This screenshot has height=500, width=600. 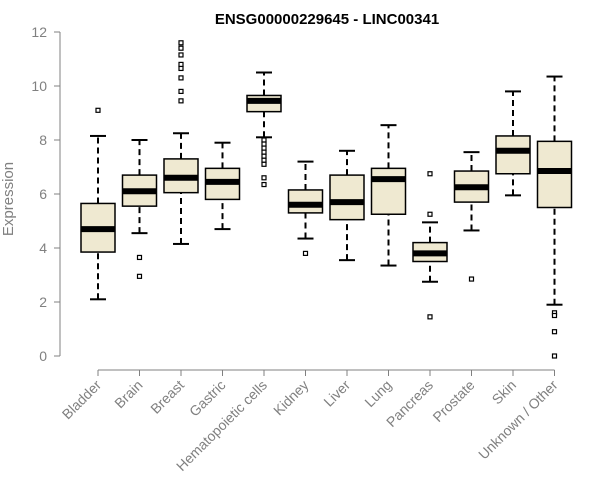 What do you see at coordinates (504, 392) in the screenshot?
I see `x-tick-label: Skin` at bounding box center [504, 392].